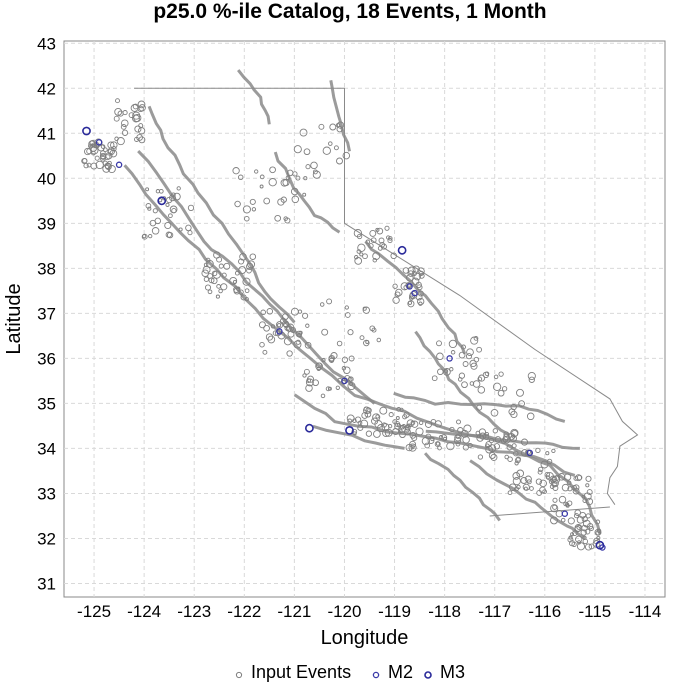 The image size is (700, 690). Describe the element at coordinates (46, 583) in the screenshot. I see `y-tick-label: 31` at that location.